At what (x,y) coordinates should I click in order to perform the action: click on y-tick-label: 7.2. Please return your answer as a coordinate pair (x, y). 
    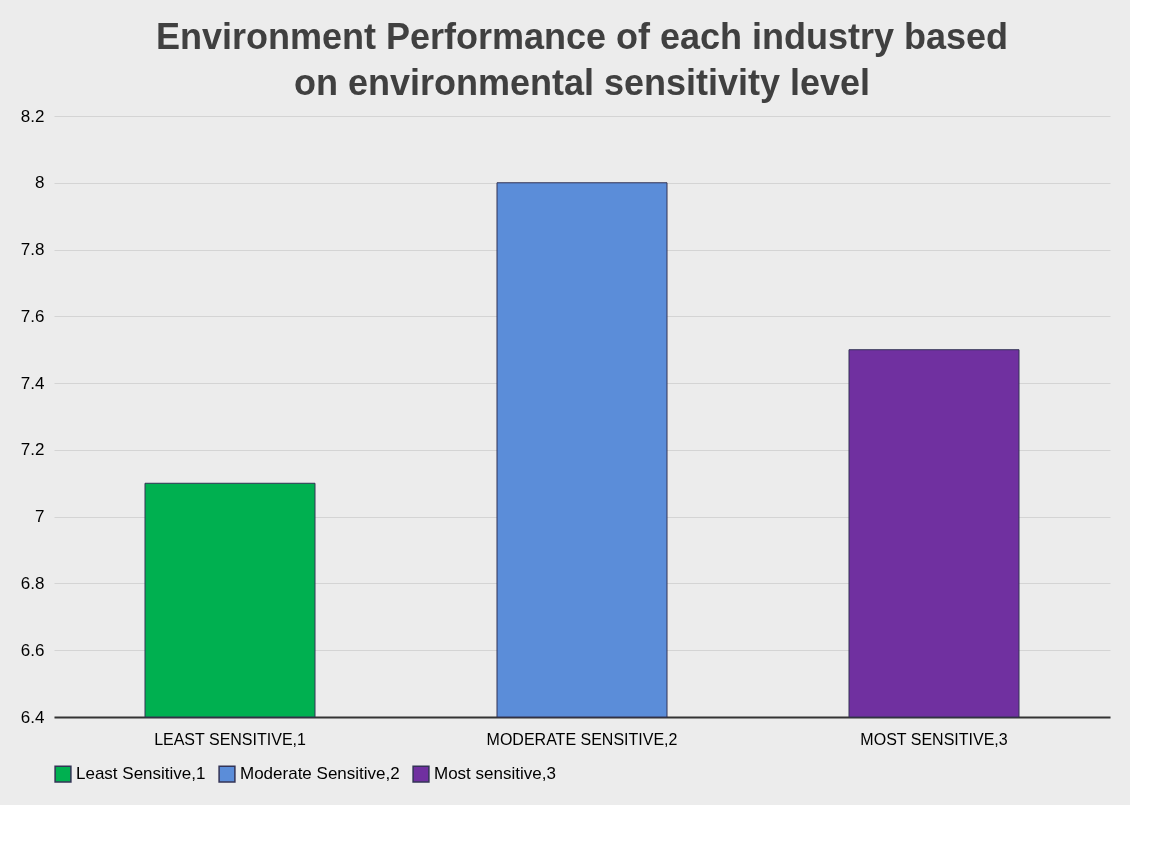
    Looking at the image, I should click on (32, 450).